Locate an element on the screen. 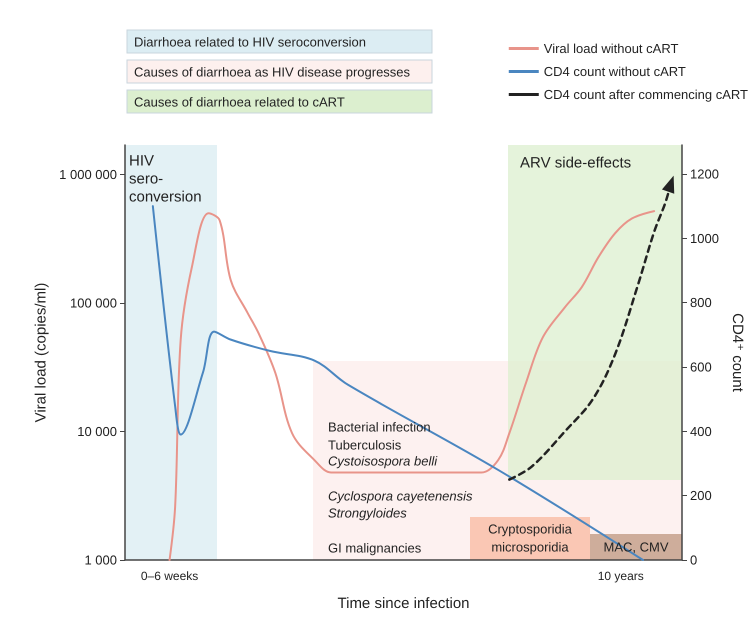 This screenshot has width=753, height=622. y-tick-label: 10 000 is located at coordinates (97, 432).